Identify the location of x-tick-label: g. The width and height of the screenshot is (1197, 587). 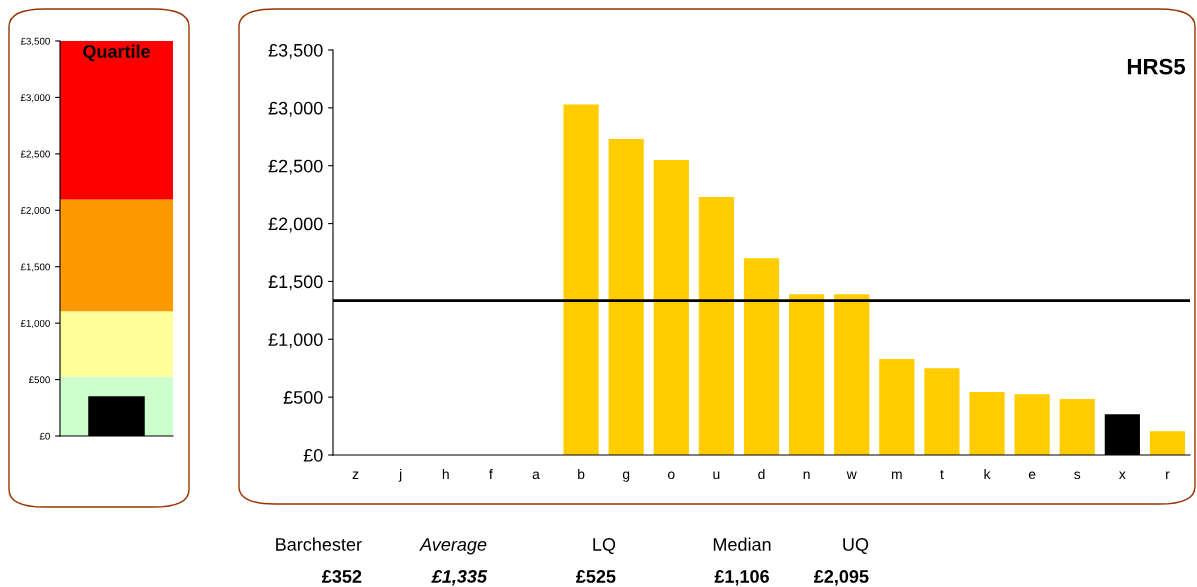
(626, 476).